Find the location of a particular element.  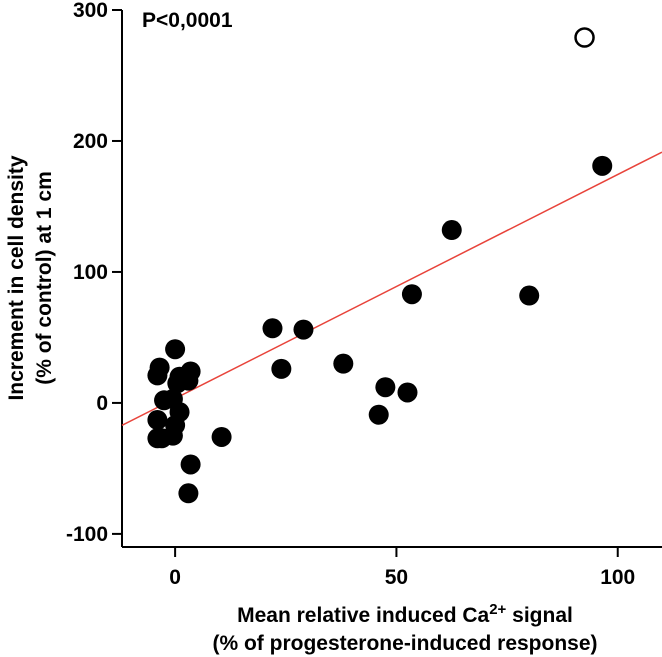

y-axis-title-line1: Increment in cell density is located at coordinates (16, 277).